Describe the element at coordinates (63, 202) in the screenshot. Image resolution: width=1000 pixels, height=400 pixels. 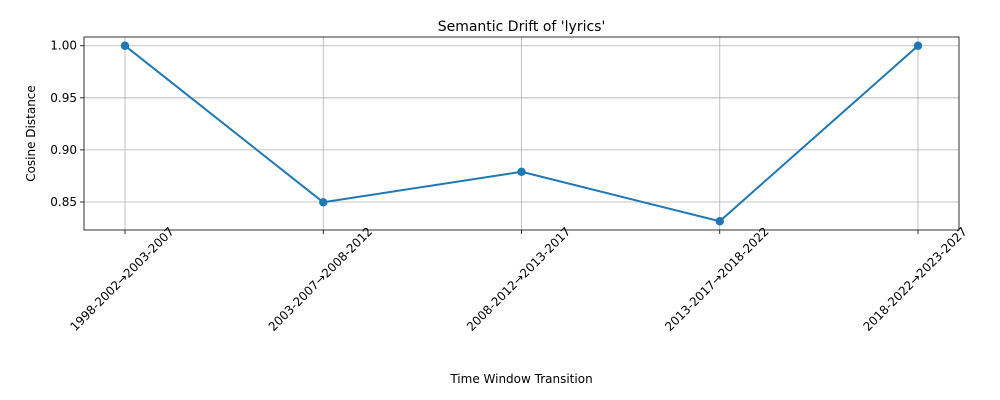
I see `y-tick-label: 0.85` at that location.